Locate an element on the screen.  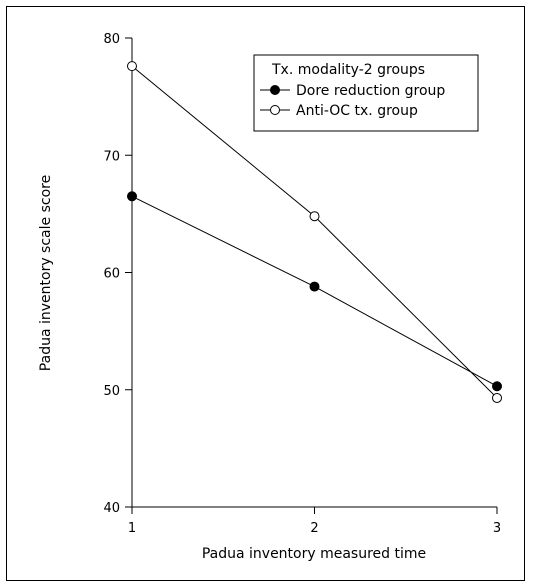
x-axis-label: Padua inventory measured time is located at coordinates (314, 554).